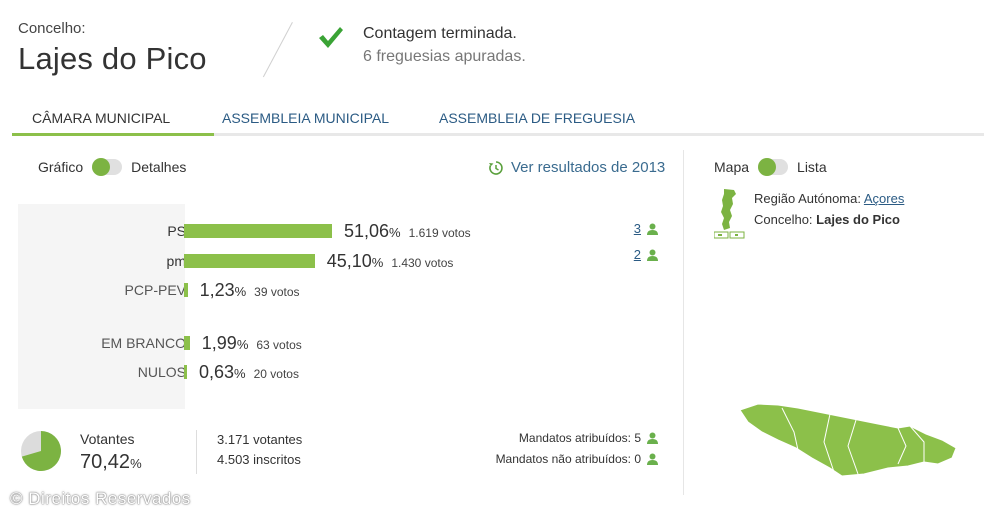 This screenshot has height=517, width=992. I want to click on copyright-watermark: © Direitos Reservados, so click(100, 498).